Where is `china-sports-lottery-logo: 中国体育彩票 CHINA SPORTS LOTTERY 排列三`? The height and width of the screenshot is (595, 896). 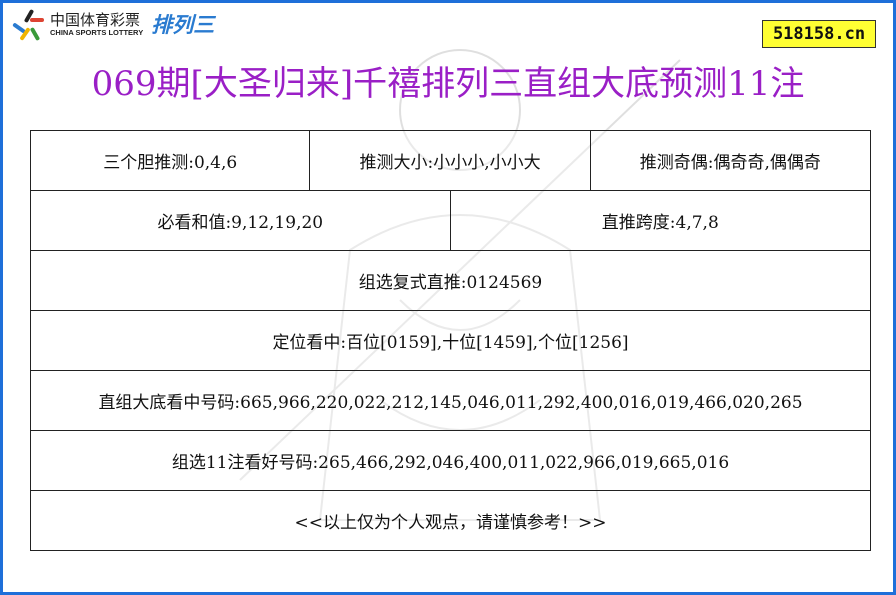
china-sports-lottery-logo: 中国体育彩票 CHINA SPORTS LOTTERY 排列三 is located at coordinates (112, 25).